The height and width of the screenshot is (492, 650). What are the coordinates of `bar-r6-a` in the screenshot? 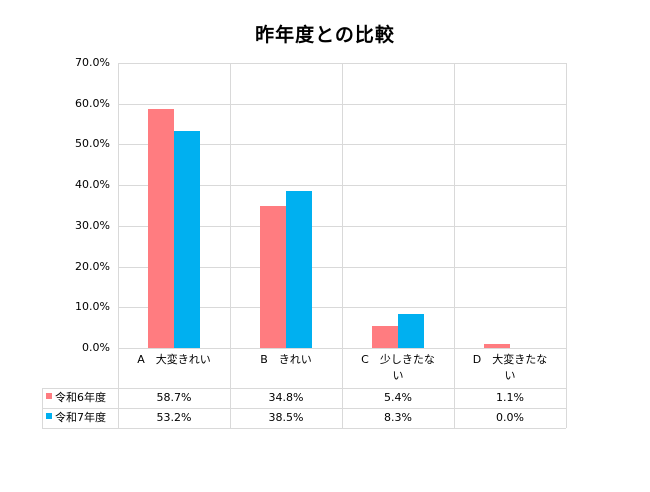 It's located at (161, 228).